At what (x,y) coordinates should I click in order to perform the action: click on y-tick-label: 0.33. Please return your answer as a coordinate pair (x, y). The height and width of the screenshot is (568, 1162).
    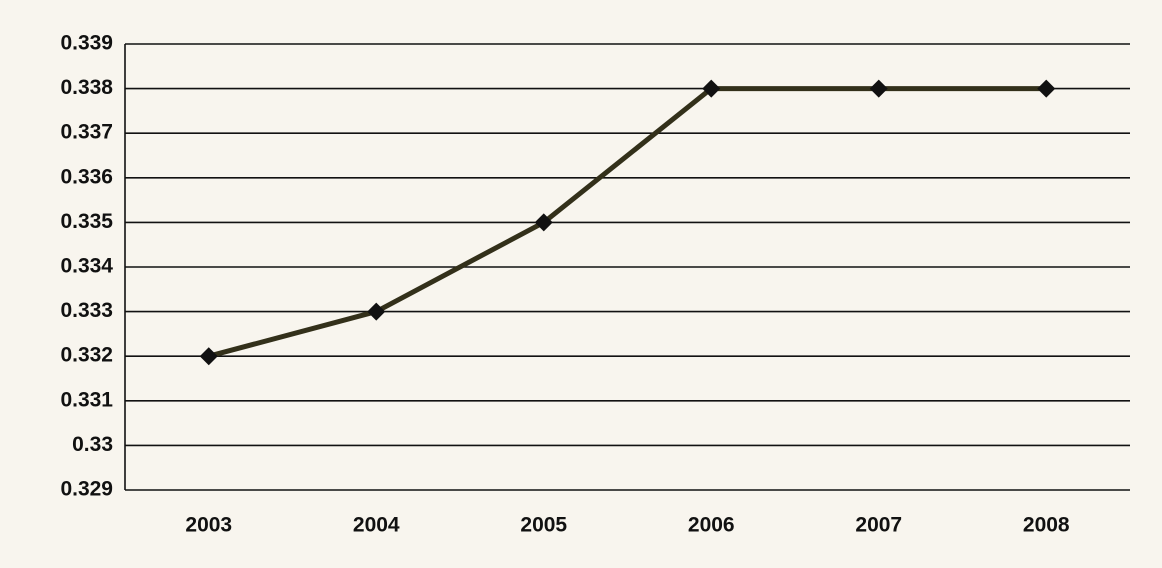
    Looking at the image, I should click on (92, 444).